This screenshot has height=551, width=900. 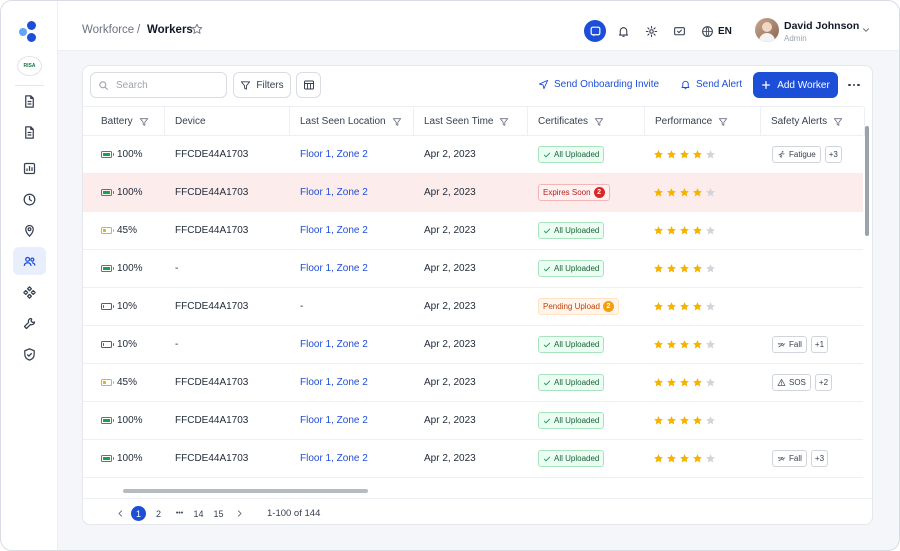 What do you see at coordinates (813, 121) in the screenshot?
I see `column-header-safety-alerts: Safety Alerts` at bounding box center [813, 121].